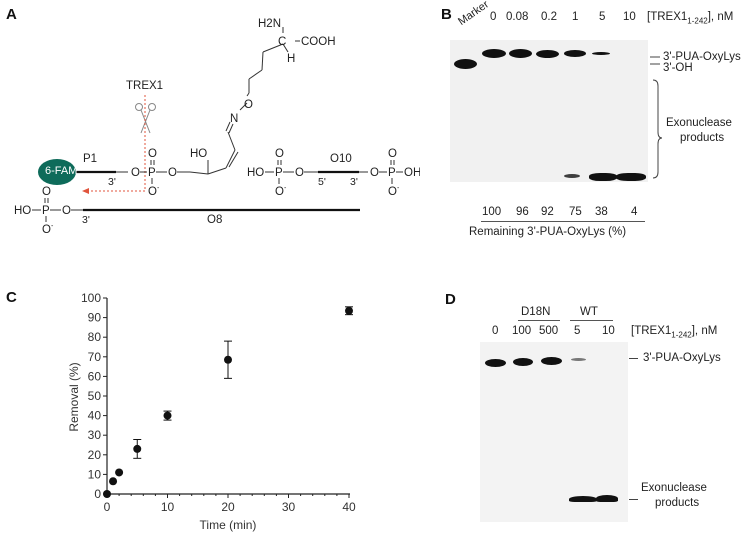 The width and height of the screenshot is (756, 534). Describe the element at coordinates (57, 172) in the screenshot. I see `fam-label-oval` at that location.